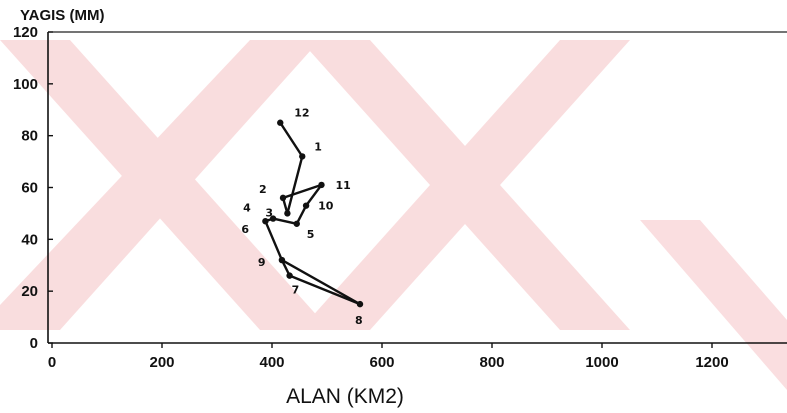  I want to click on y-tick-label: 20, so click(29, 291).